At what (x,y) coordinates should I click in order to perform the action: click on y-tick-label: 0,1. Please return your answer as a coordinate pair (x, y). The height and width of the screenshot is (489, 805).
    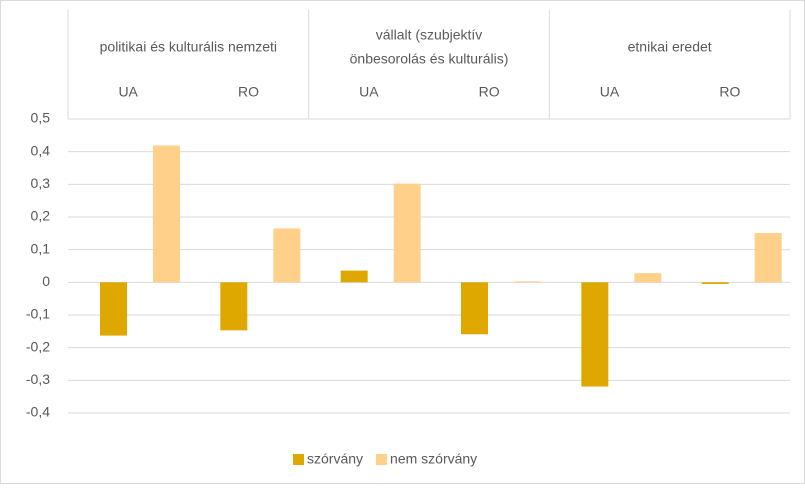
    Looking at the image, I should click on (41, 248).